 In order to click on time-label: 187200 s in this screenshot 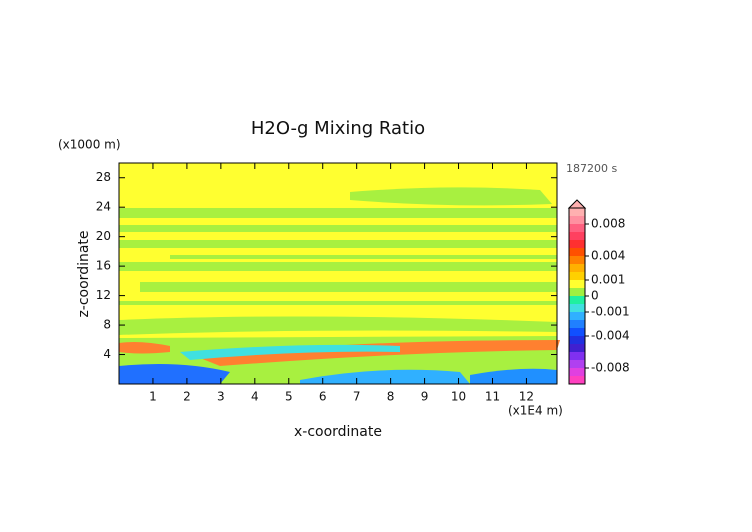, I will do `click(591, 168)`.